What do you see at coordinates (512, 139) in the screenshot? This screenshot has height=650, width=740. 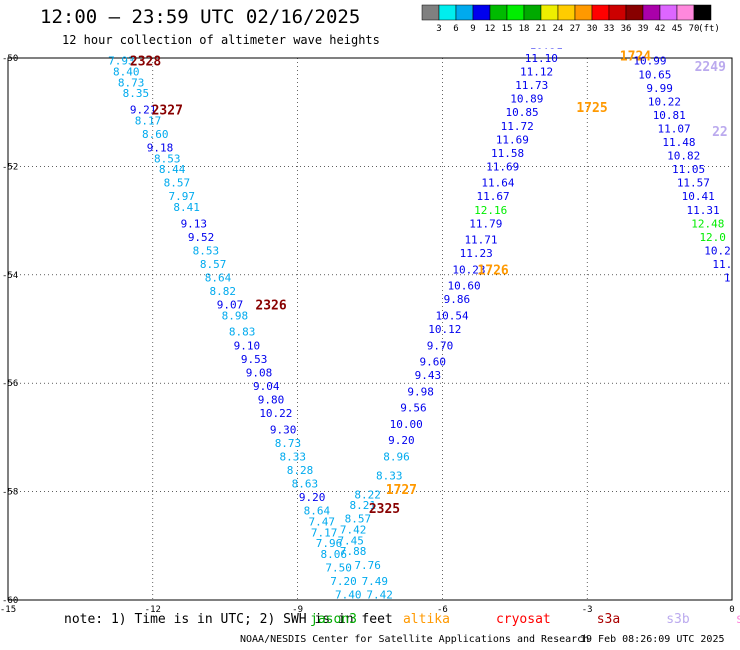 I see `wave-height-value: 11.69` at bounding box center [512, 139].